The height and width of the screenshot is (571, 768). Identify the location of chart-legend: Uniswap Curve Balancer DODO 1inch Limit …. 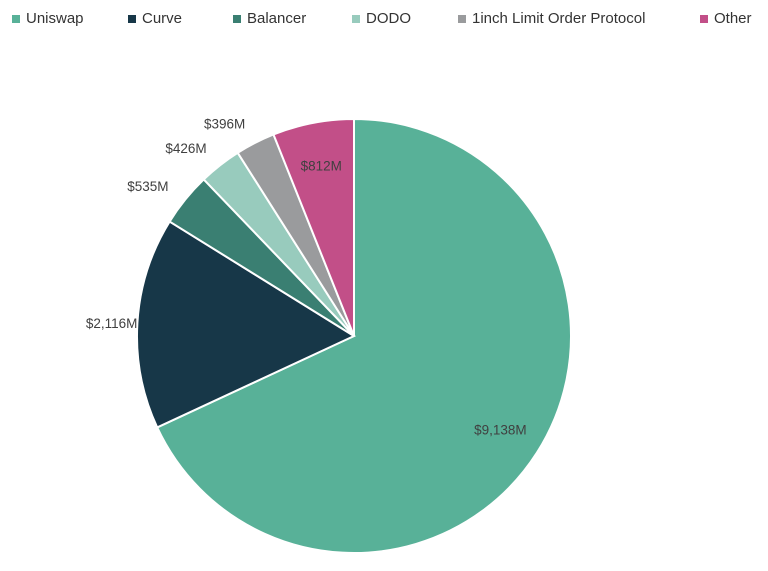
(384, 21).